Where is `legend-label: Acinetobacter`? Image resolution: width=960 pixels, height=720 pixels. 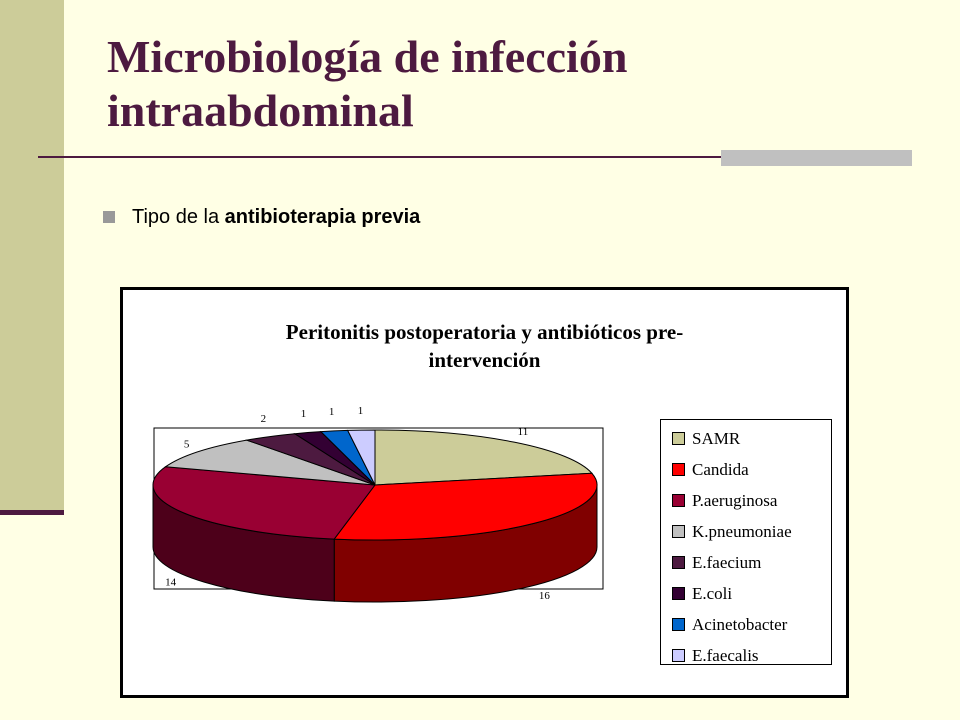
legend-label: Acinetobacter is located at coordinates (740, 624).